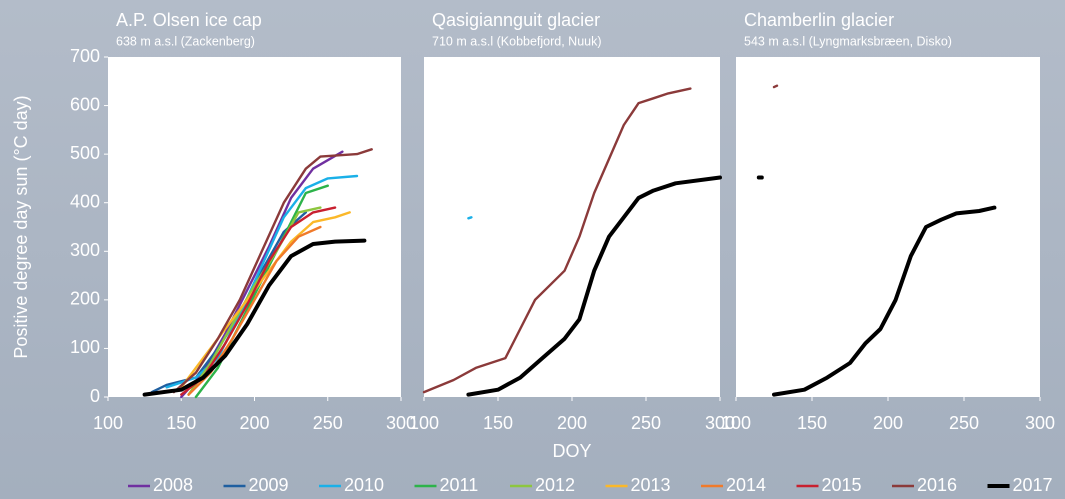 This screenshot has height=499, width=1065. I want to click on panel-subtitle: 638 m a.s.l (Zackenberg), so click(185, 41).